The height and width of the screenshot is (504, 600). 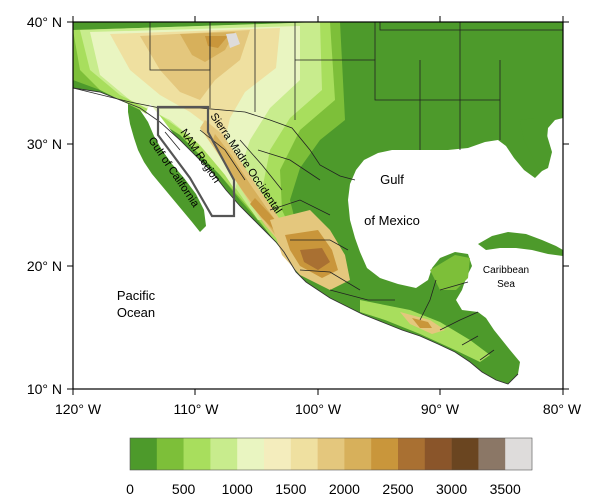 I want to click on colorbar-tick-label: 2500, so click(x=397, y=489).